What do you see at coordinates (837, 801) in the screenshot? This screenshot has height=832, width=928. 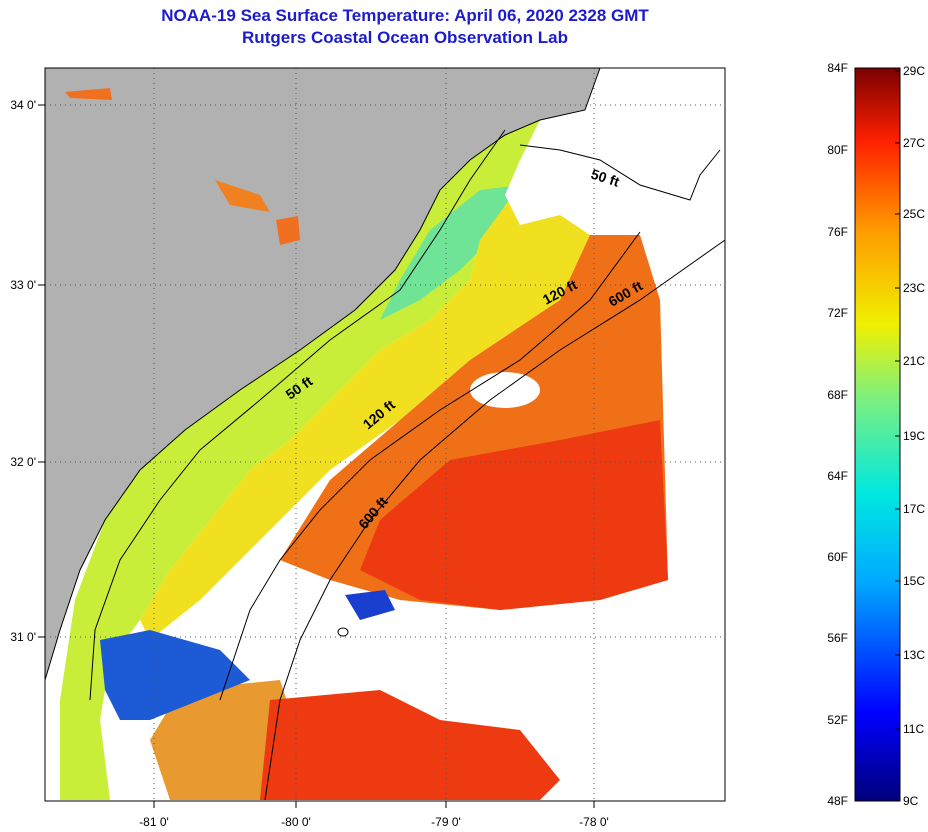 I see `colorbar-f-48: 48F` at bounding box center [837, 801].